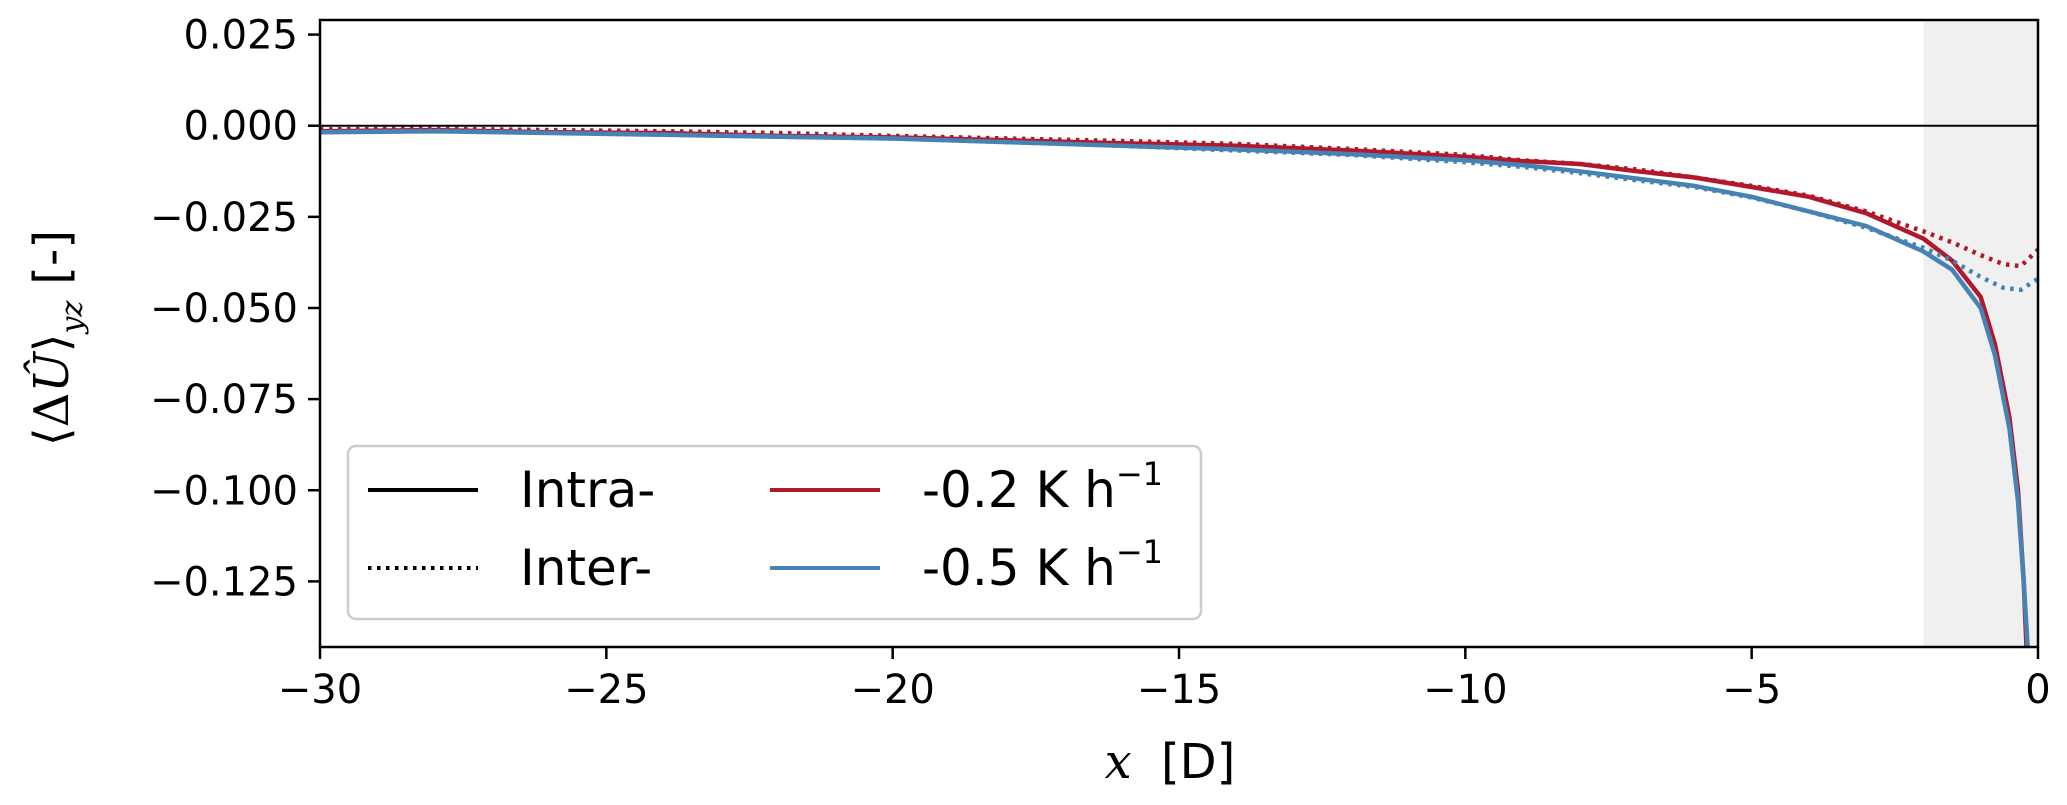  What do you see at coordinates (1019, 490) in the screenshot?
I see `legend-label-case-1-text: -0.2 K h` at bounding box center [1019, 490].